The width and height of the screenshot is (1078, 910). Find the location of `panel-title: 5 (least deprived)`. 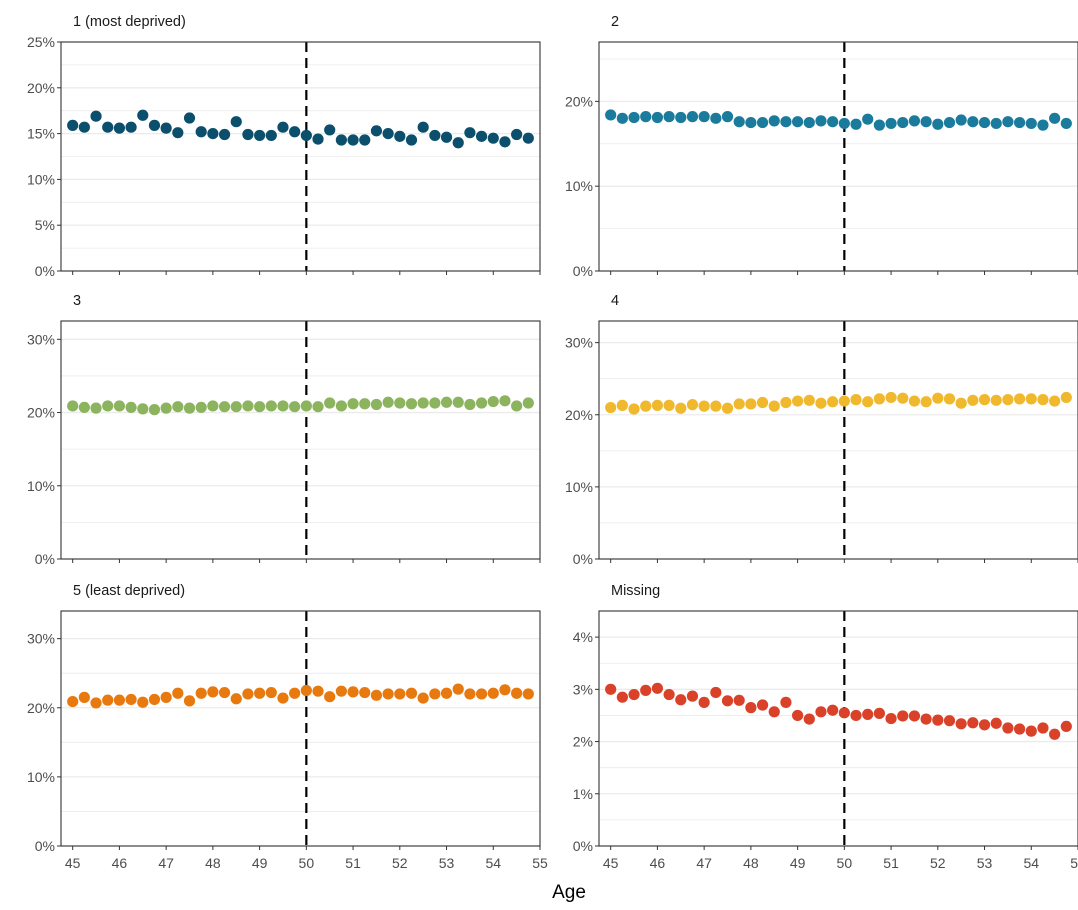

panel-title: 5 (least deprived) is located at coordinates (129, 591).